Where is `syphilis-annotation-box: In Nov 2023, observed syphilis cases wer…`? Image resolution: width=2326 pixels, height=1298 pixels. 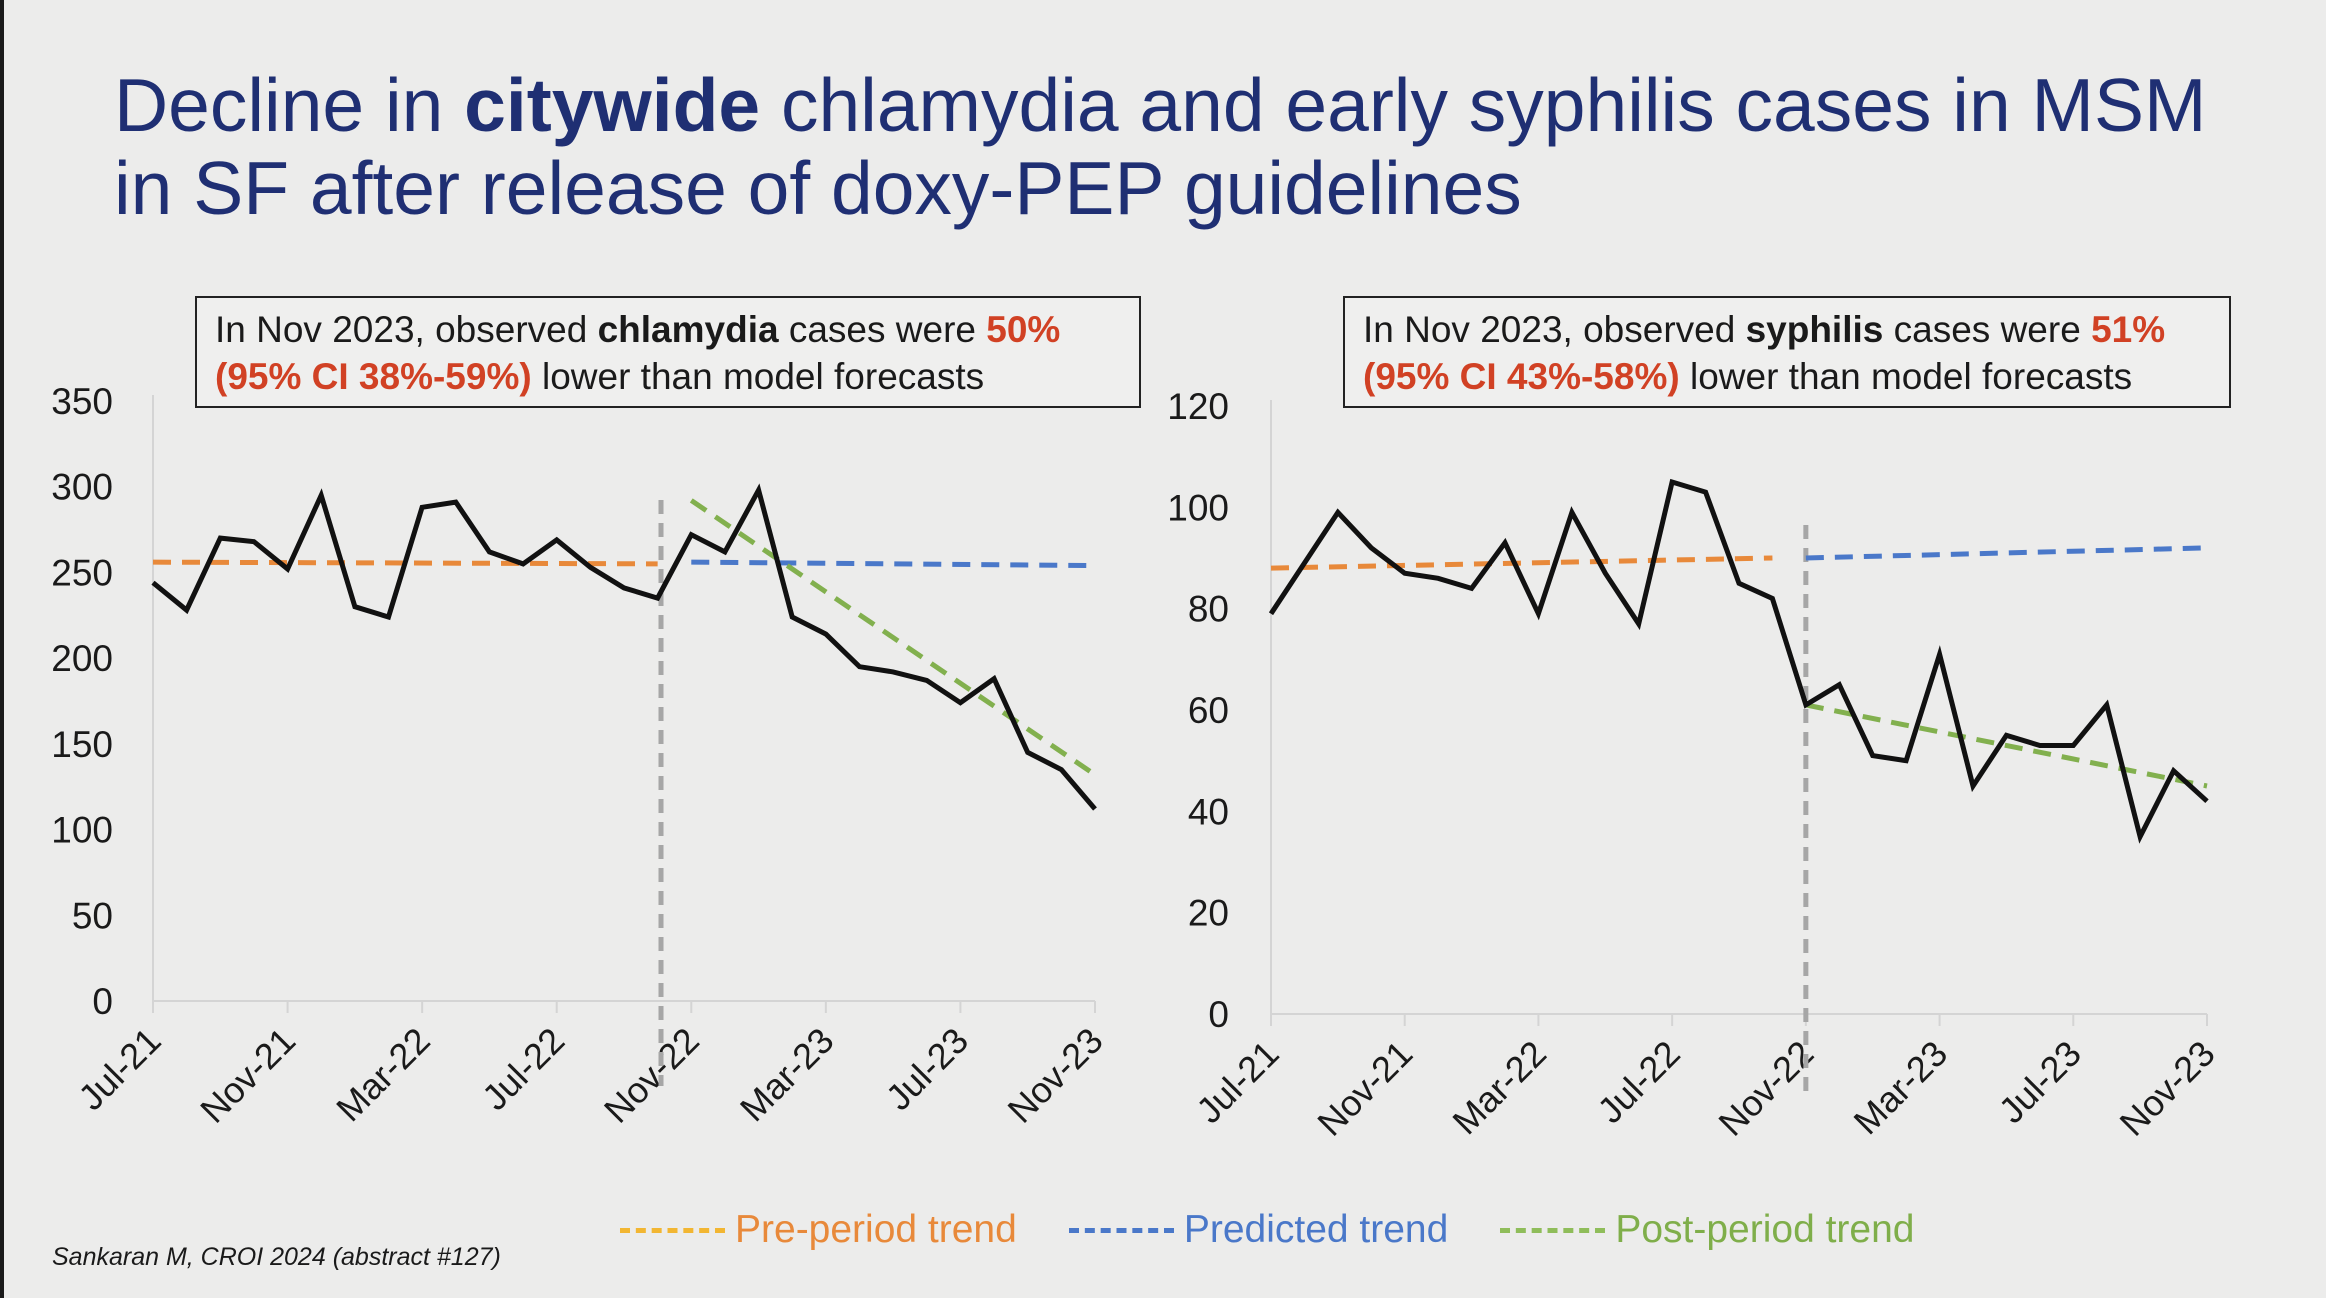 syphilis-annotation-box: In Nov 2023, observed syphilis cases wer… is located at coordinates (1787, 352).